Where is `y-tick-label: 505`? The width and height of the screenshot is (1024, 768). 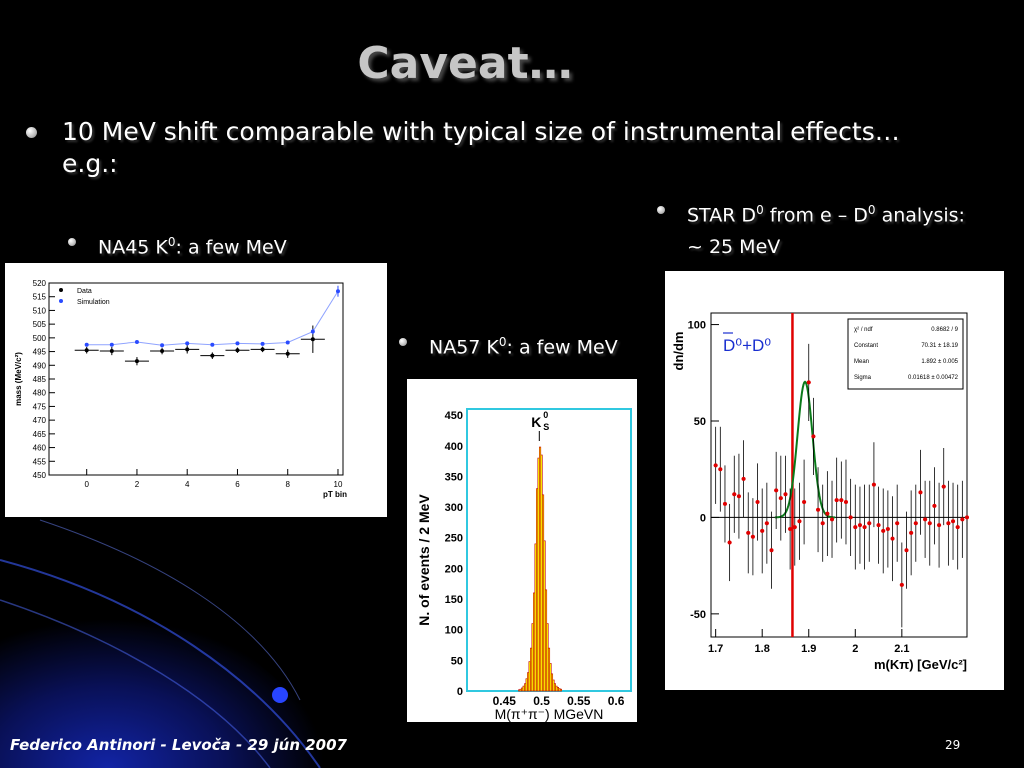 y-tick-label: 505 is located at coordinates (40, 324).